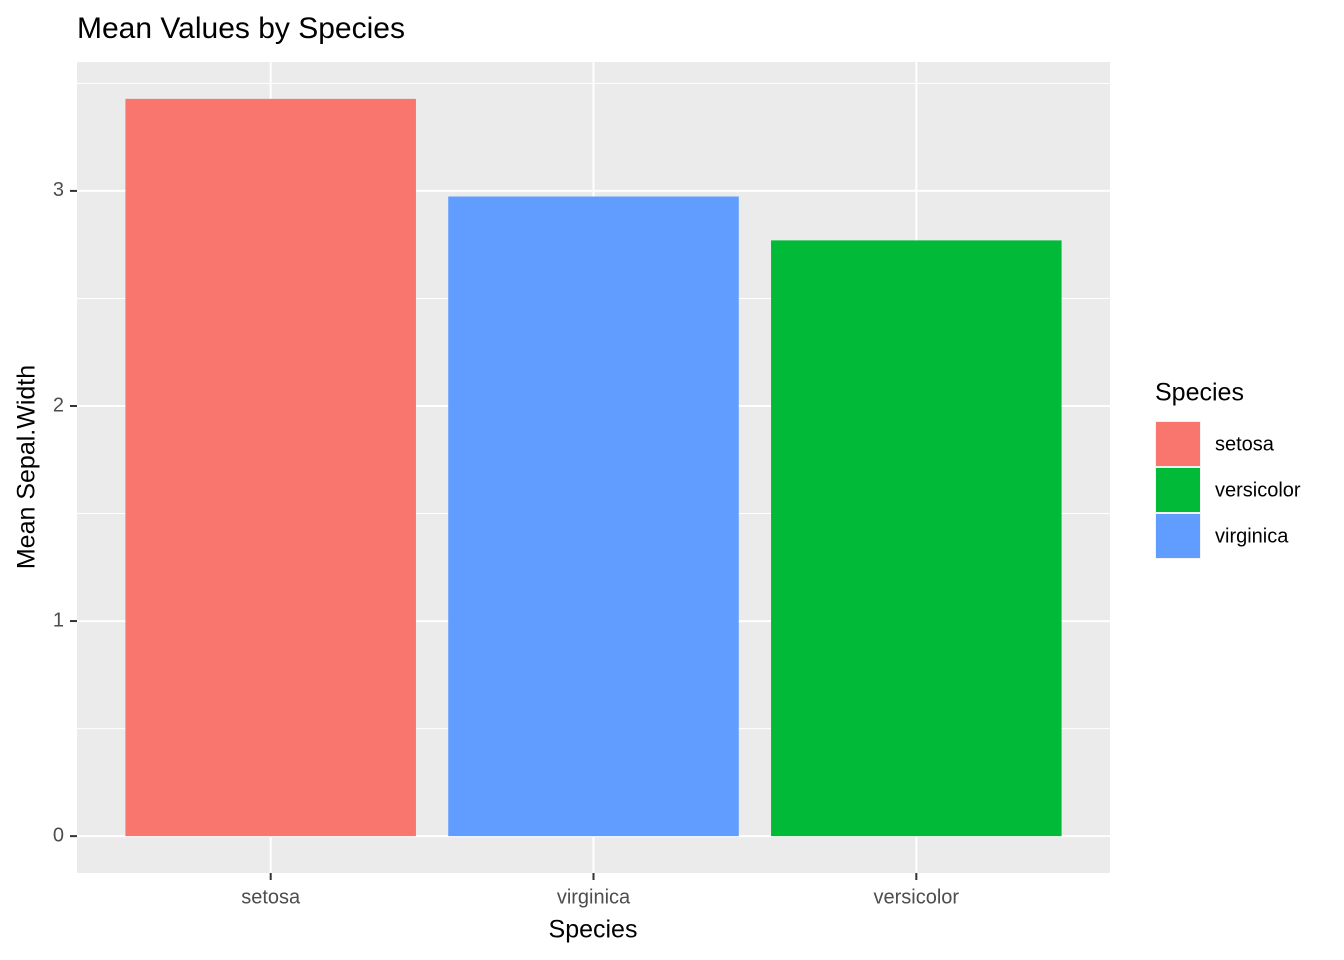 The image size is (1344, 960). I want to click on legend-label: virginica, so click(1252, 536).